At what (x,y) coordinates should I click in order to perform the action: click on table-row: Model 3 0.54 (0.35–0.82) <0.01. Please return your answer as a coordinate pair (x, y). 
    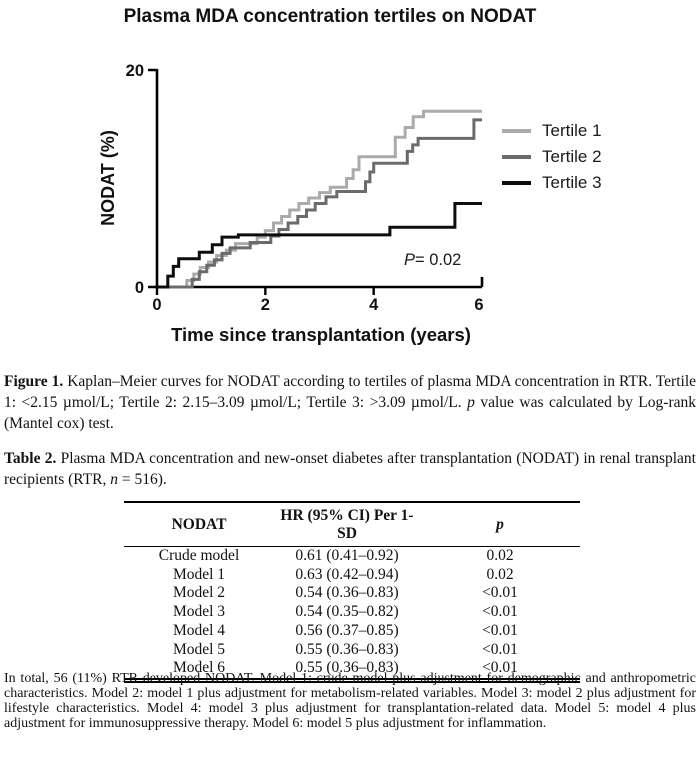
    Looking at the image, I should click on (352, 612).